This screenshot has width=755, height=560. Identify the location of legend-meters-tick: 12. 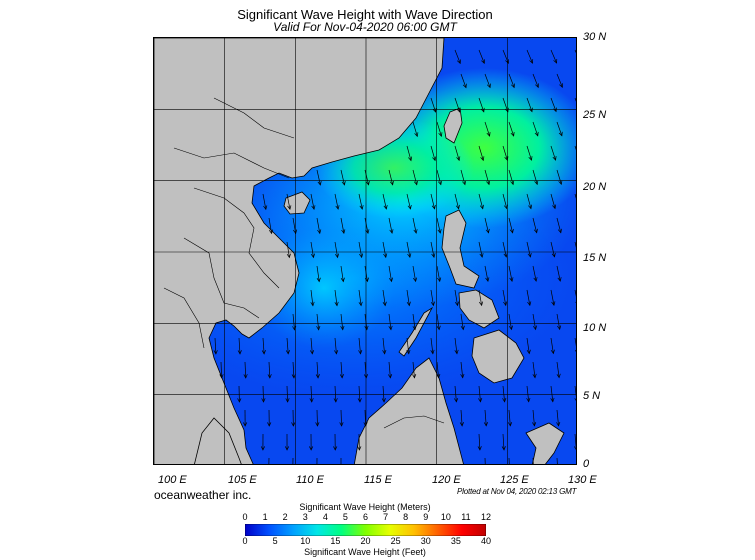
(486, 517).